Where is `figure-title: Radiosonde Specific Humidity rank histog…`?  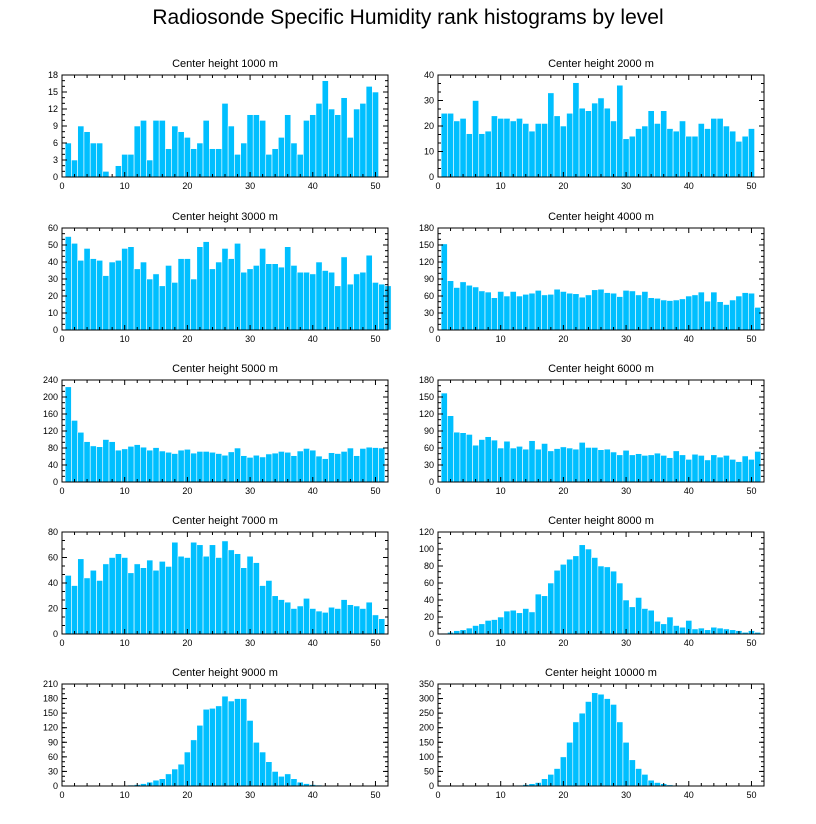
figure-title: Radiosonde Specific Humidity rank histog… is located at coordinates (408, 17).